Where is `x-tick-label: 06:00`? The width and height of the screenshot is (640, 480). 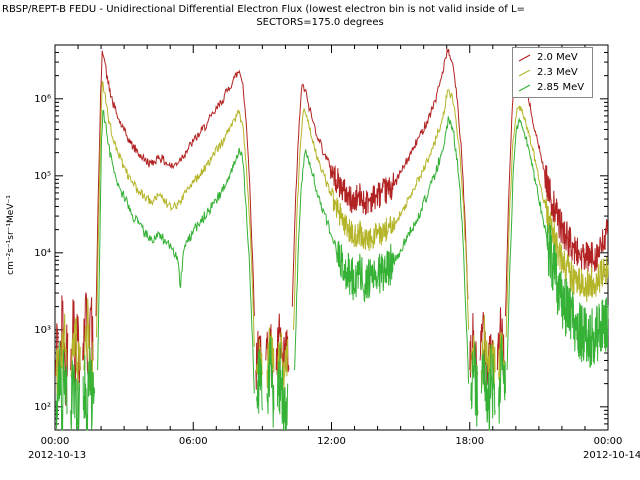
x-tick-label: 06:00 is located at coordinates (193, 441).